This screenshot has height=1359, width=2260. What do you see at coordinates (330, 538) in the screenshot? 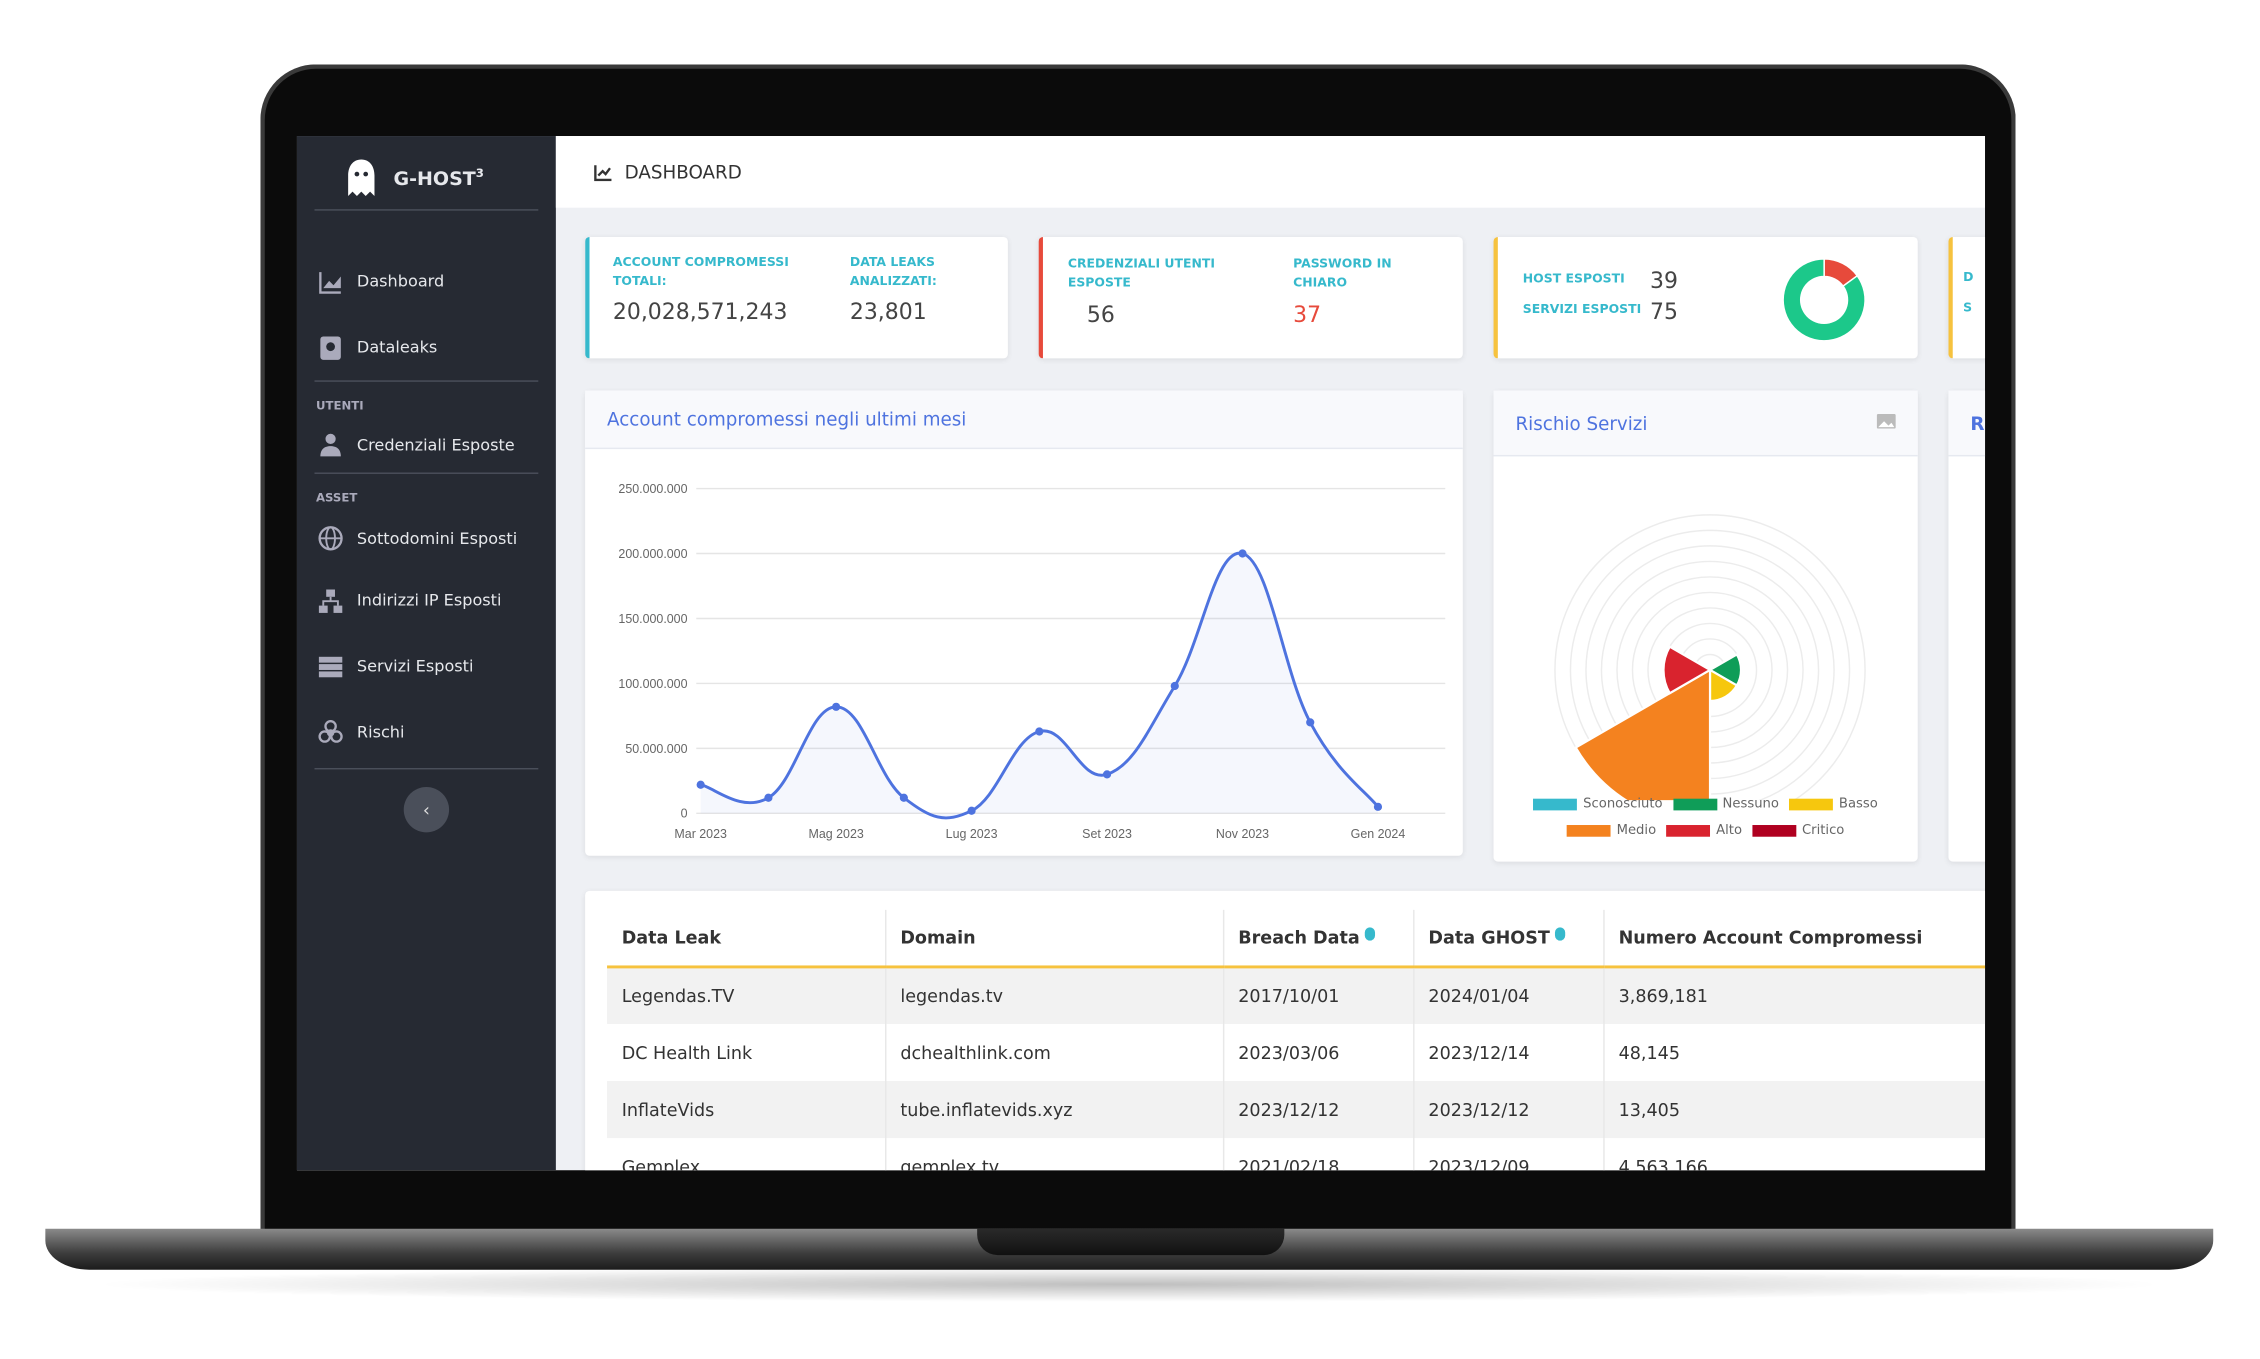
I see `globe-icon` at bounding box center [330, 538].